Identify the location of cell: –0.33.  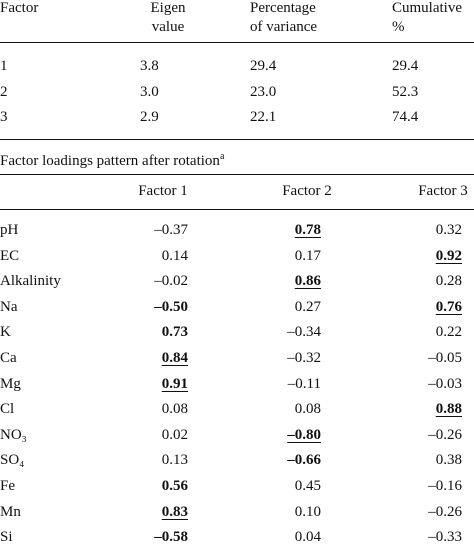
(445, 537).